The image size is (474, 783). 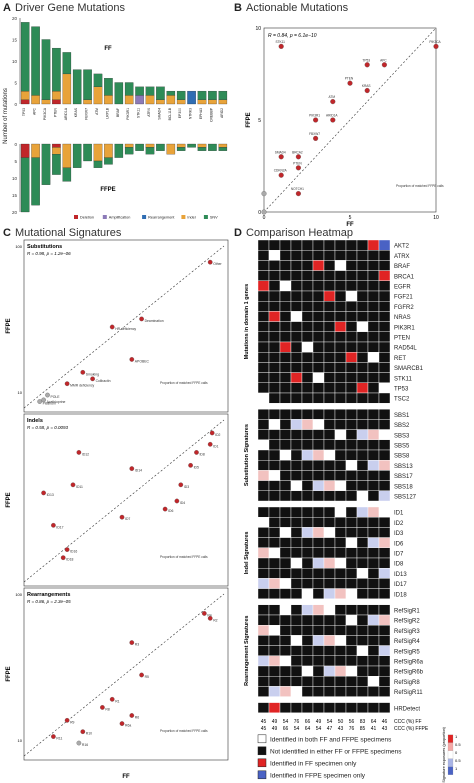 What do you see at coordinates (407, 611) in the screenshot?
I see `row-label: RefSigR1` at bounding box center [407, 611].